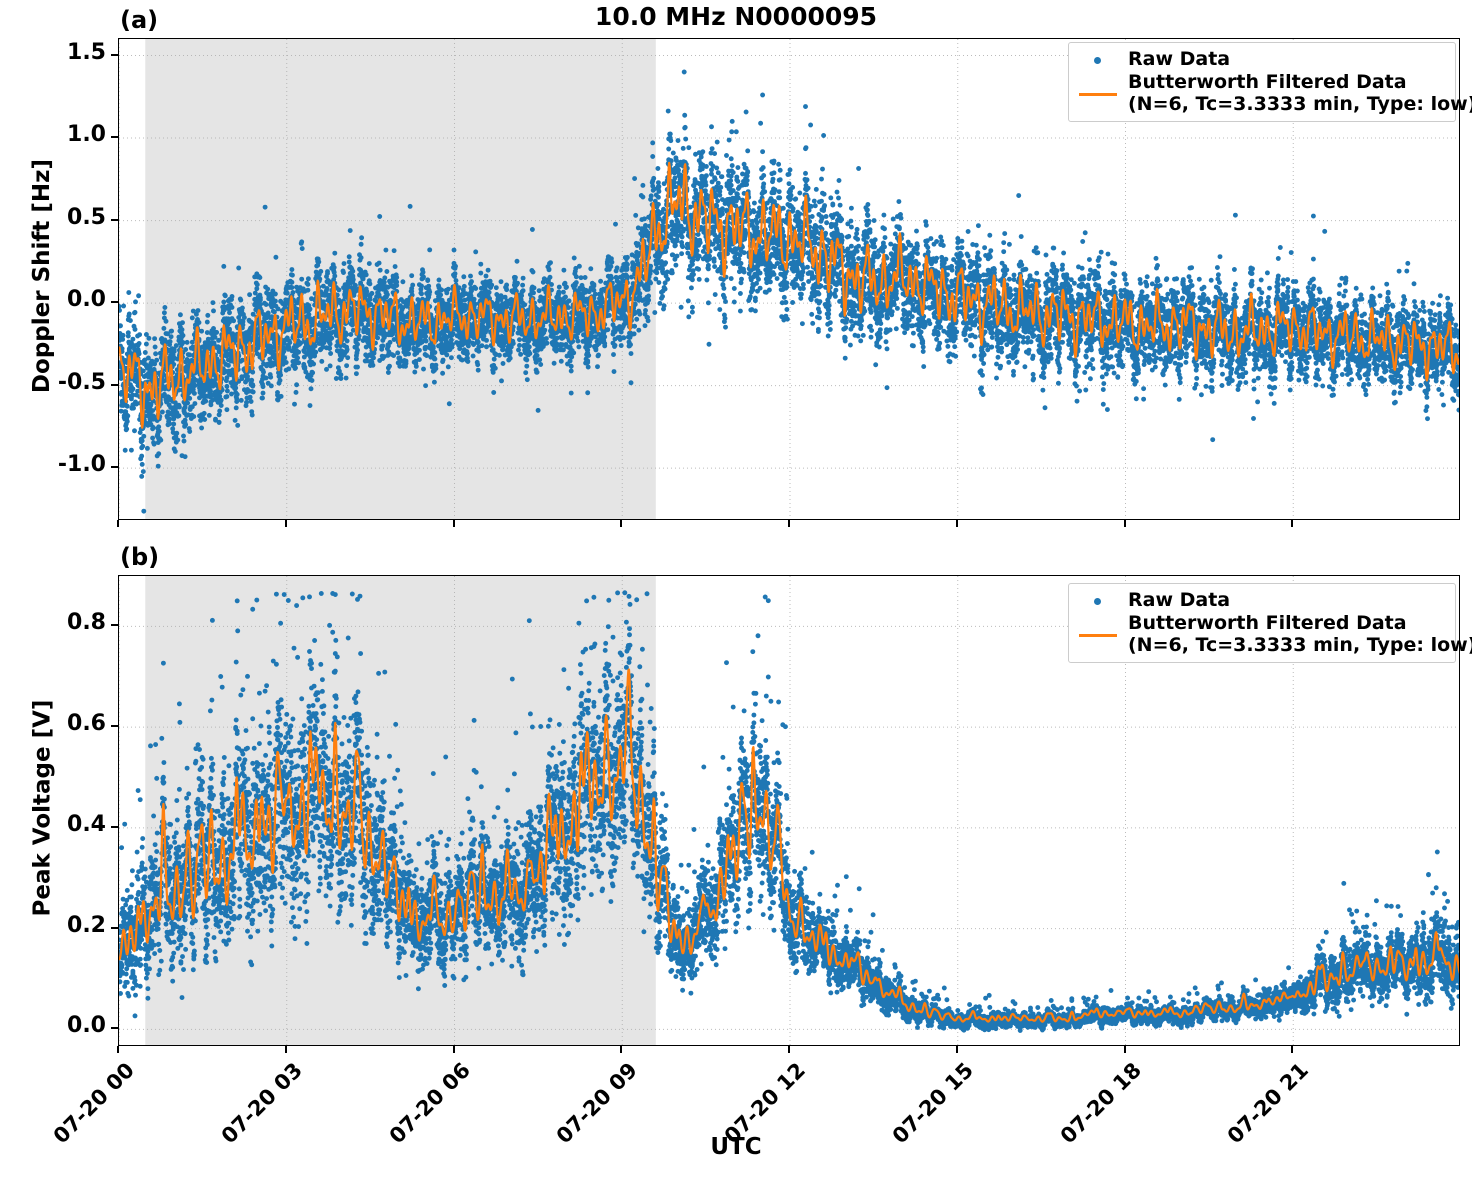 This screenshot has width=1472, height=1182. Describe the element at coordinates (56, 925) in the screenshot. I see `ytick-label: 0.2` at that location.